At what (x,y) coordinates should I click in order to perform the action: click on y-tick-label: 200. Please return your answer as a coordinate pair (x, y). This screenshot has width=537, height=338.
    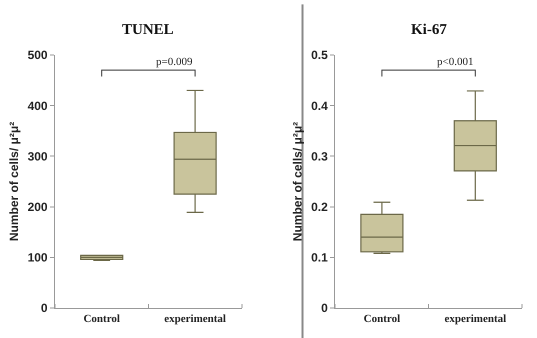
    Looking at the image, I should click on (38, 207).